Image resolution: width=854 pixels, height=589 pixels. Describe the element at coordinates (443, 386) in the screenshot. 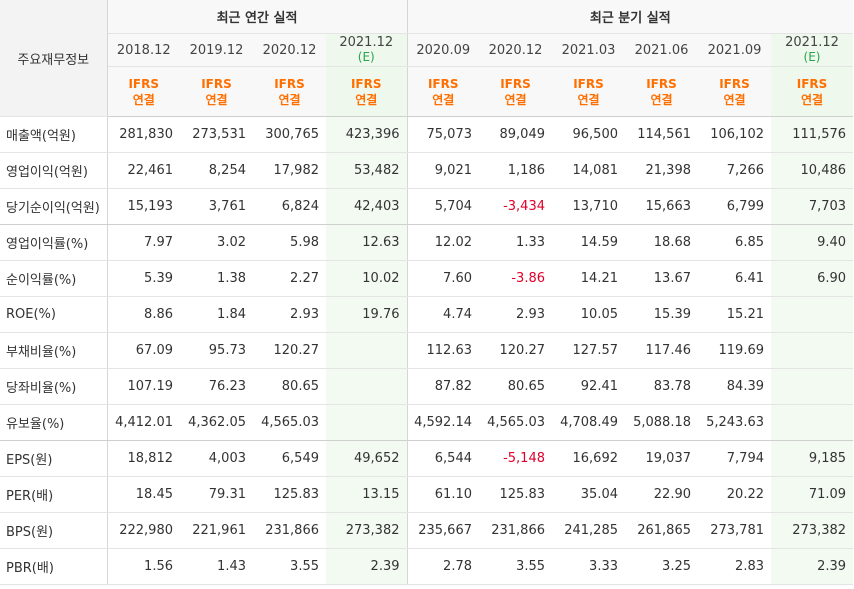

I see `table-cell: 87.82` at that location.